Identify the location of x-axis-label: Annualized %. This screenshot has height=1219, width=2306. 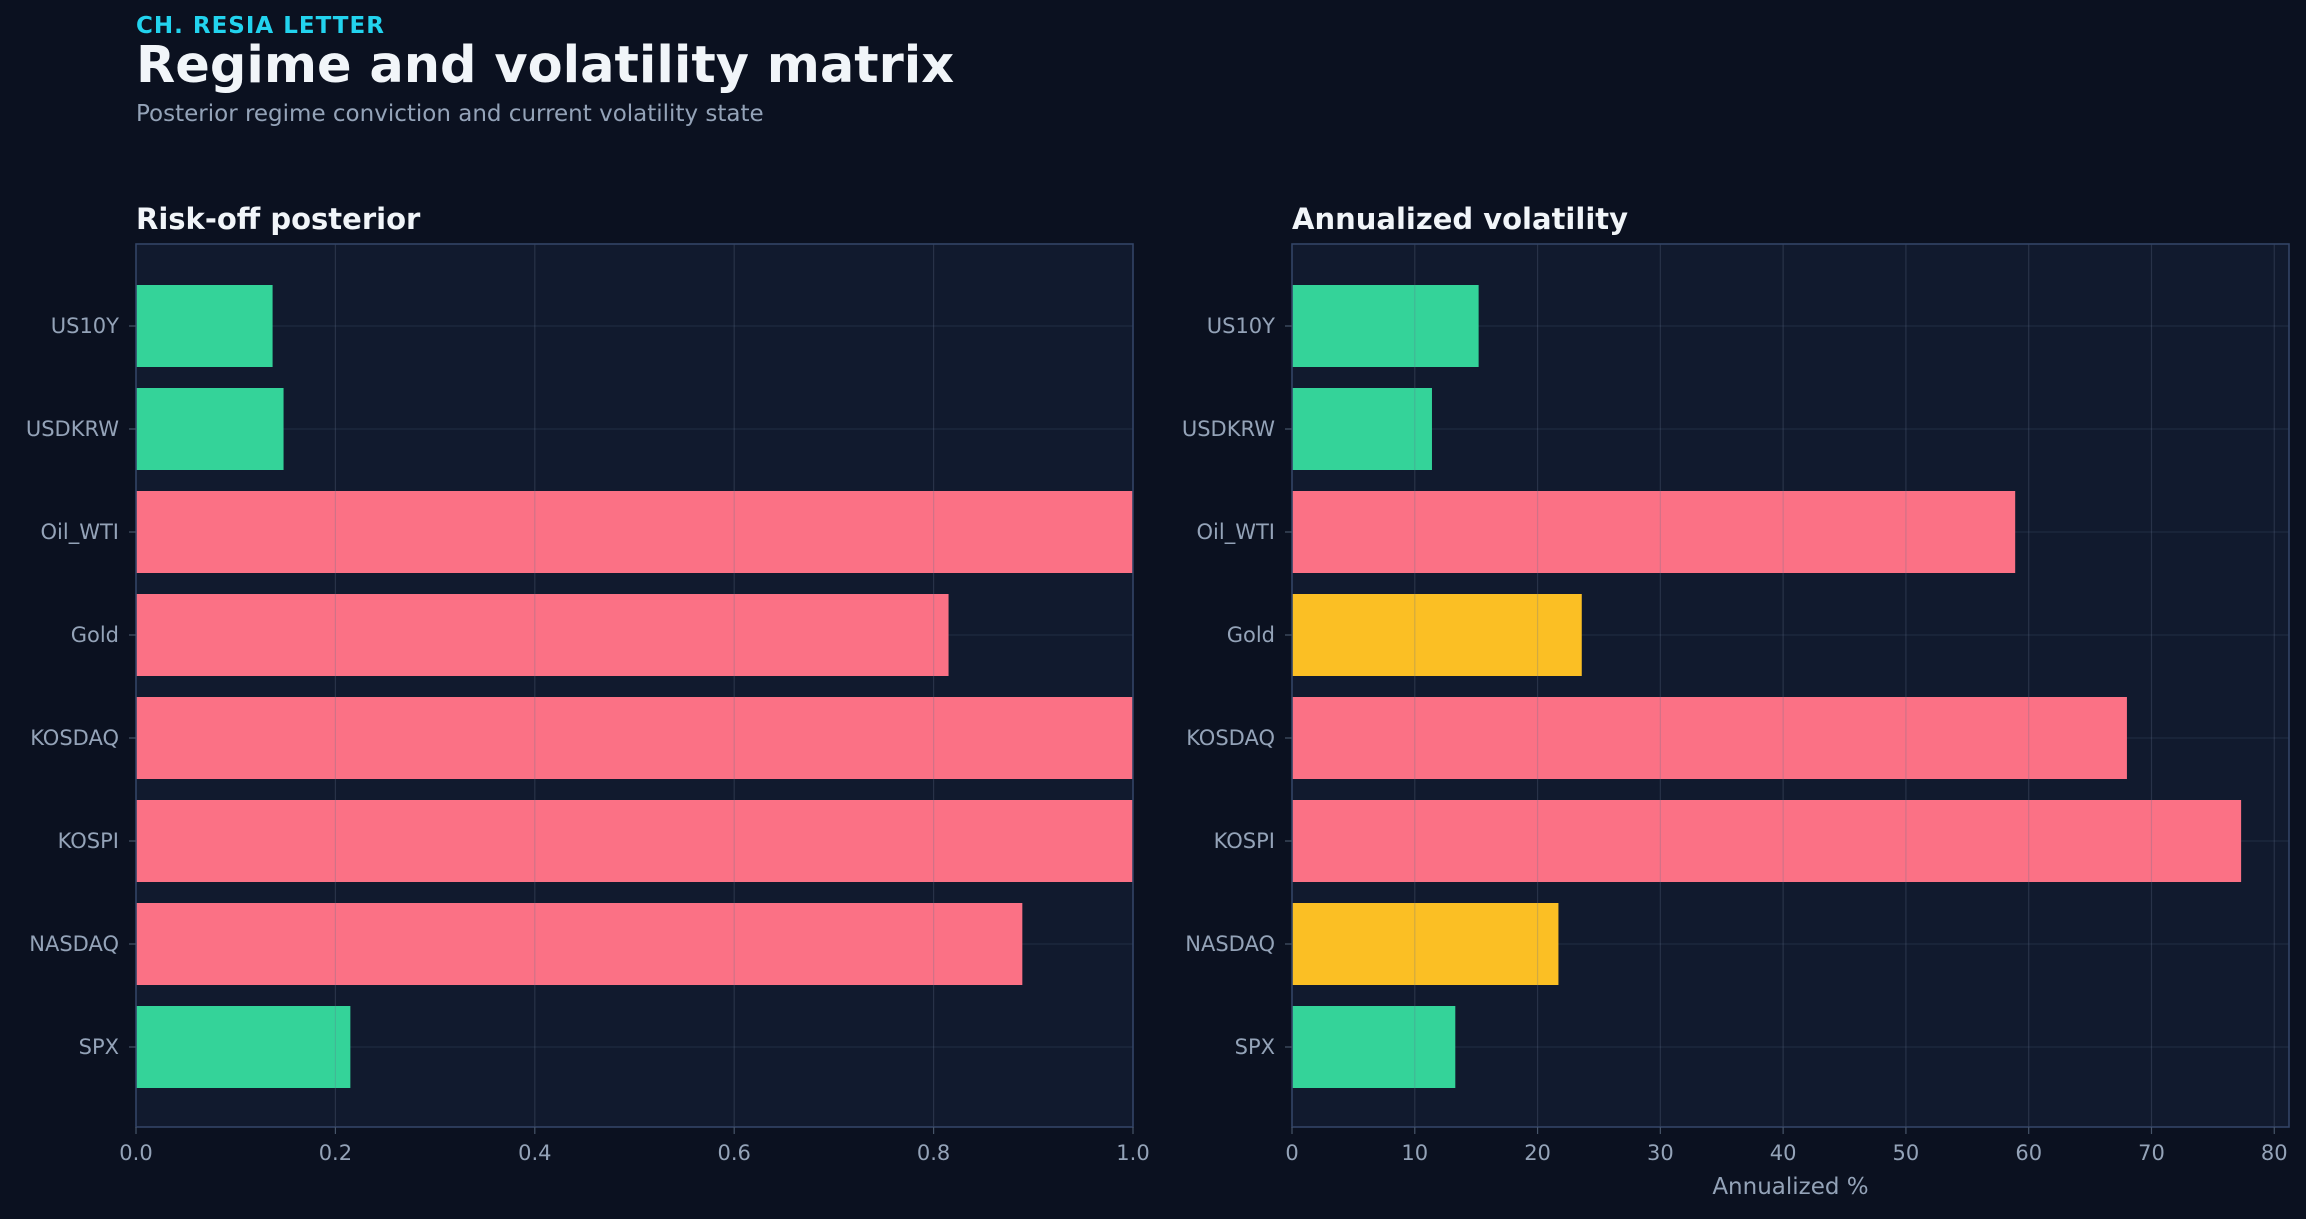
(1790, 1187).